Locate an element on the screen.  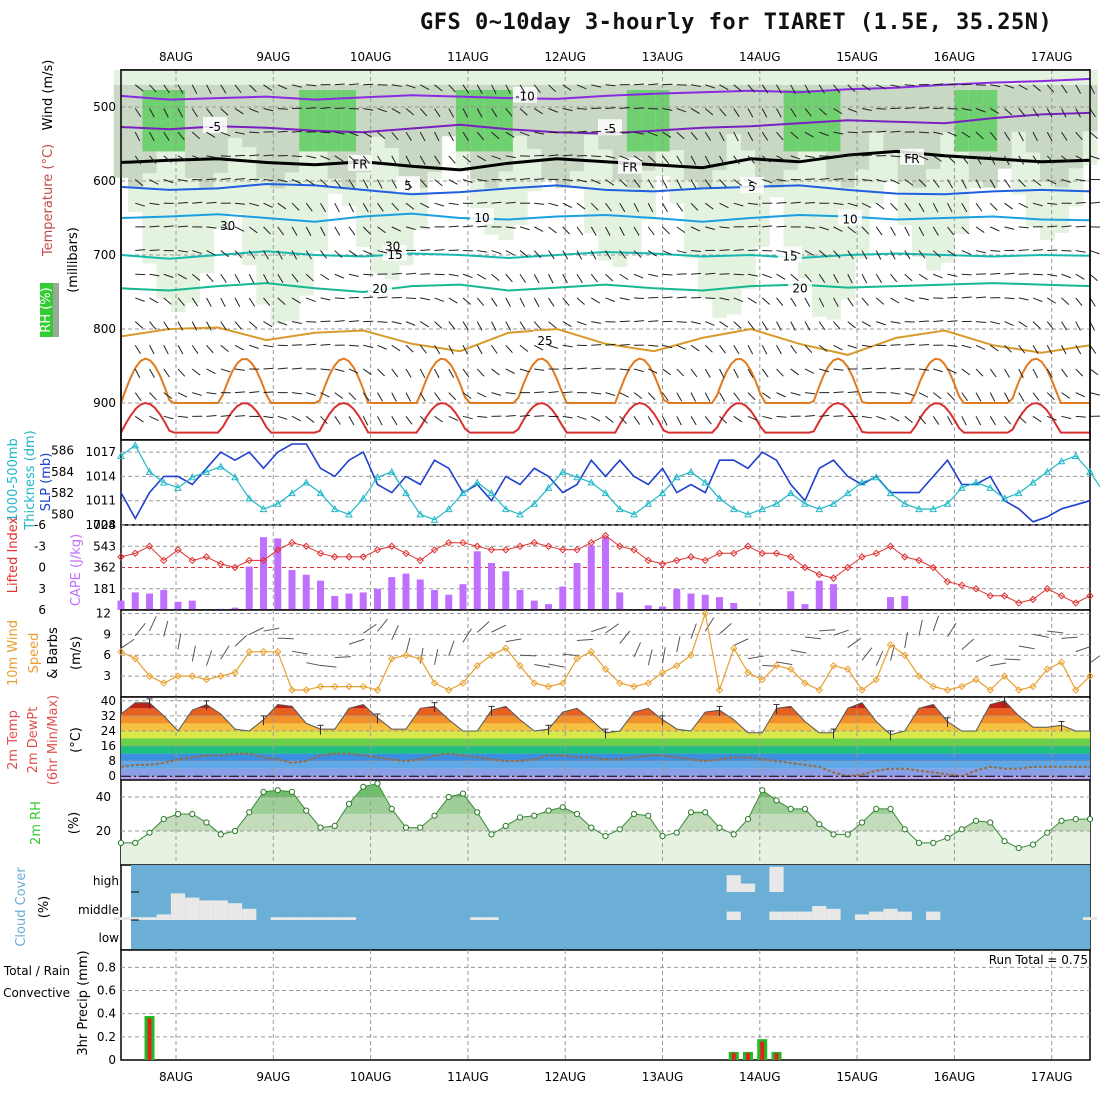
thickness-point is located at coordinates (448, 509).